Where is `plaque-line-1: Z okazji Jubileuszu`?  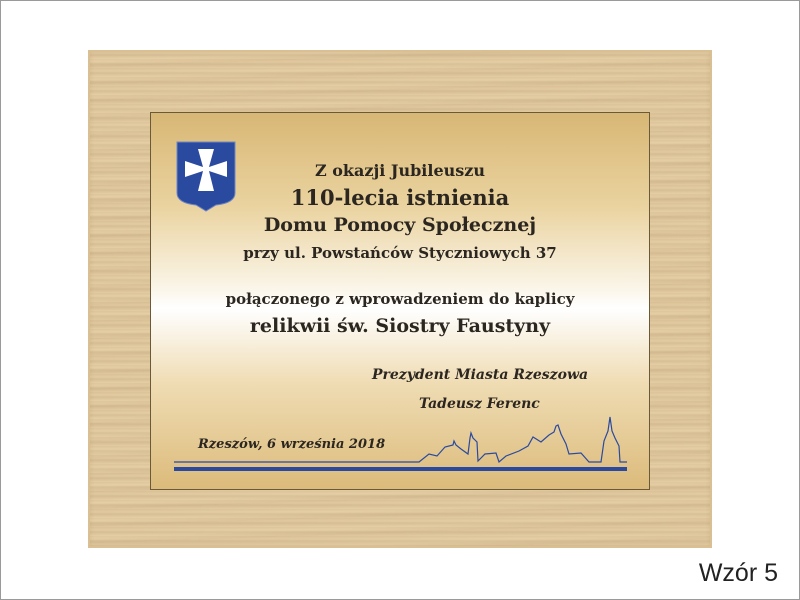 plaque-line-1: Z okazji Jubileuszu is located at coordinates (400, 170).